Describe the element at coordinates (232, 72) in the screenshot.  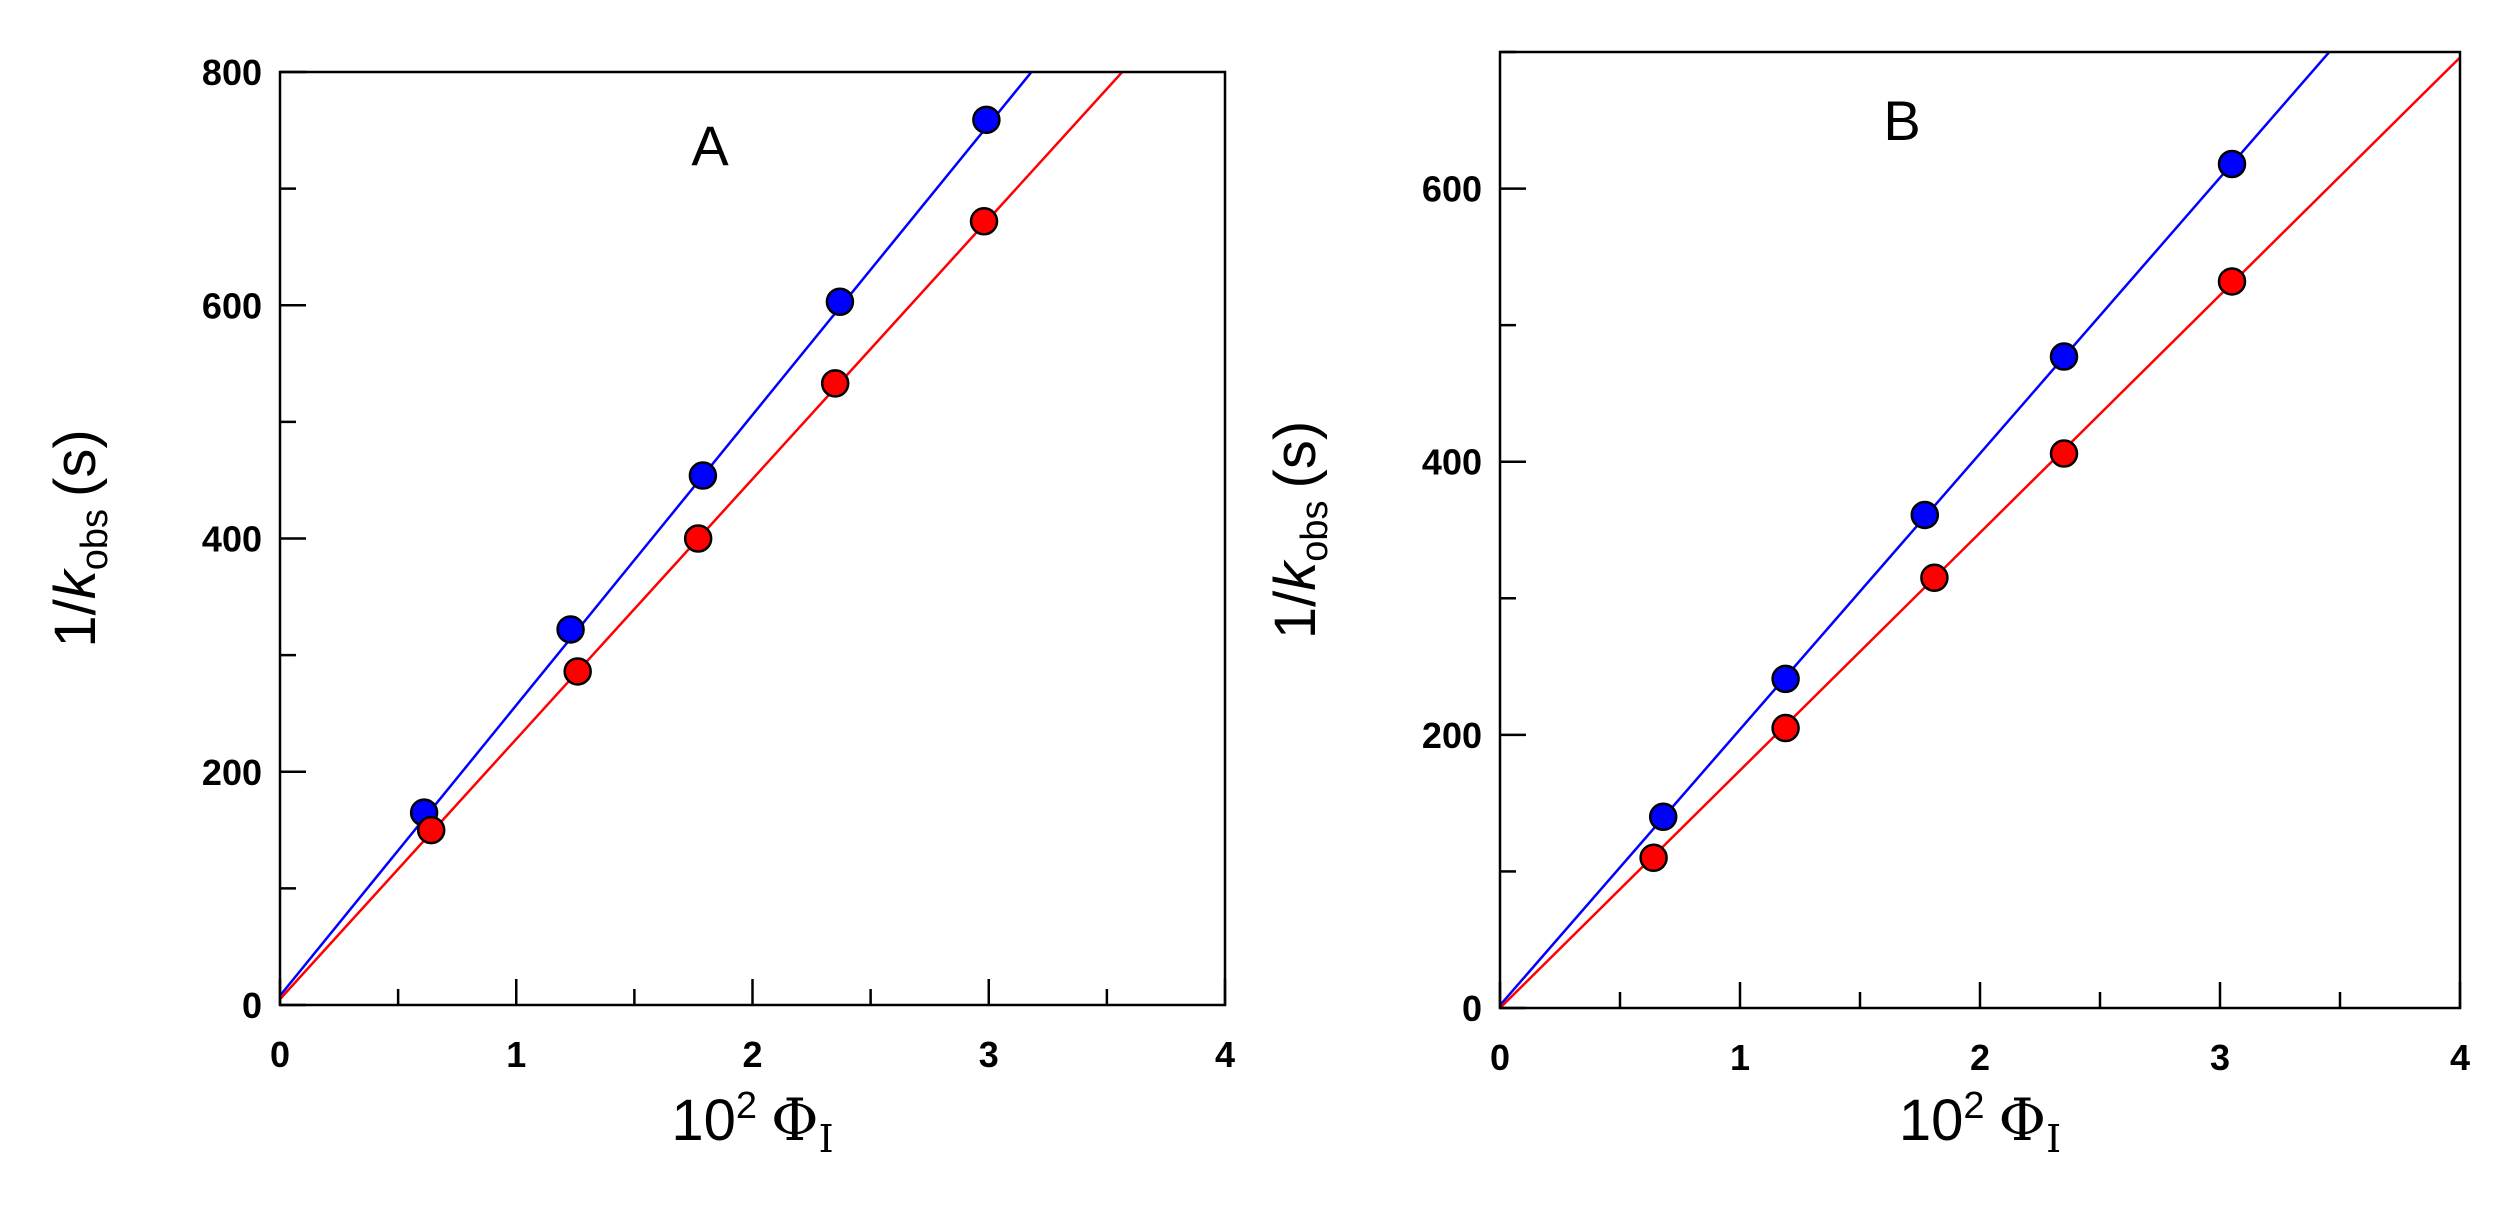
I see `y-tick-label: 800` at that location.